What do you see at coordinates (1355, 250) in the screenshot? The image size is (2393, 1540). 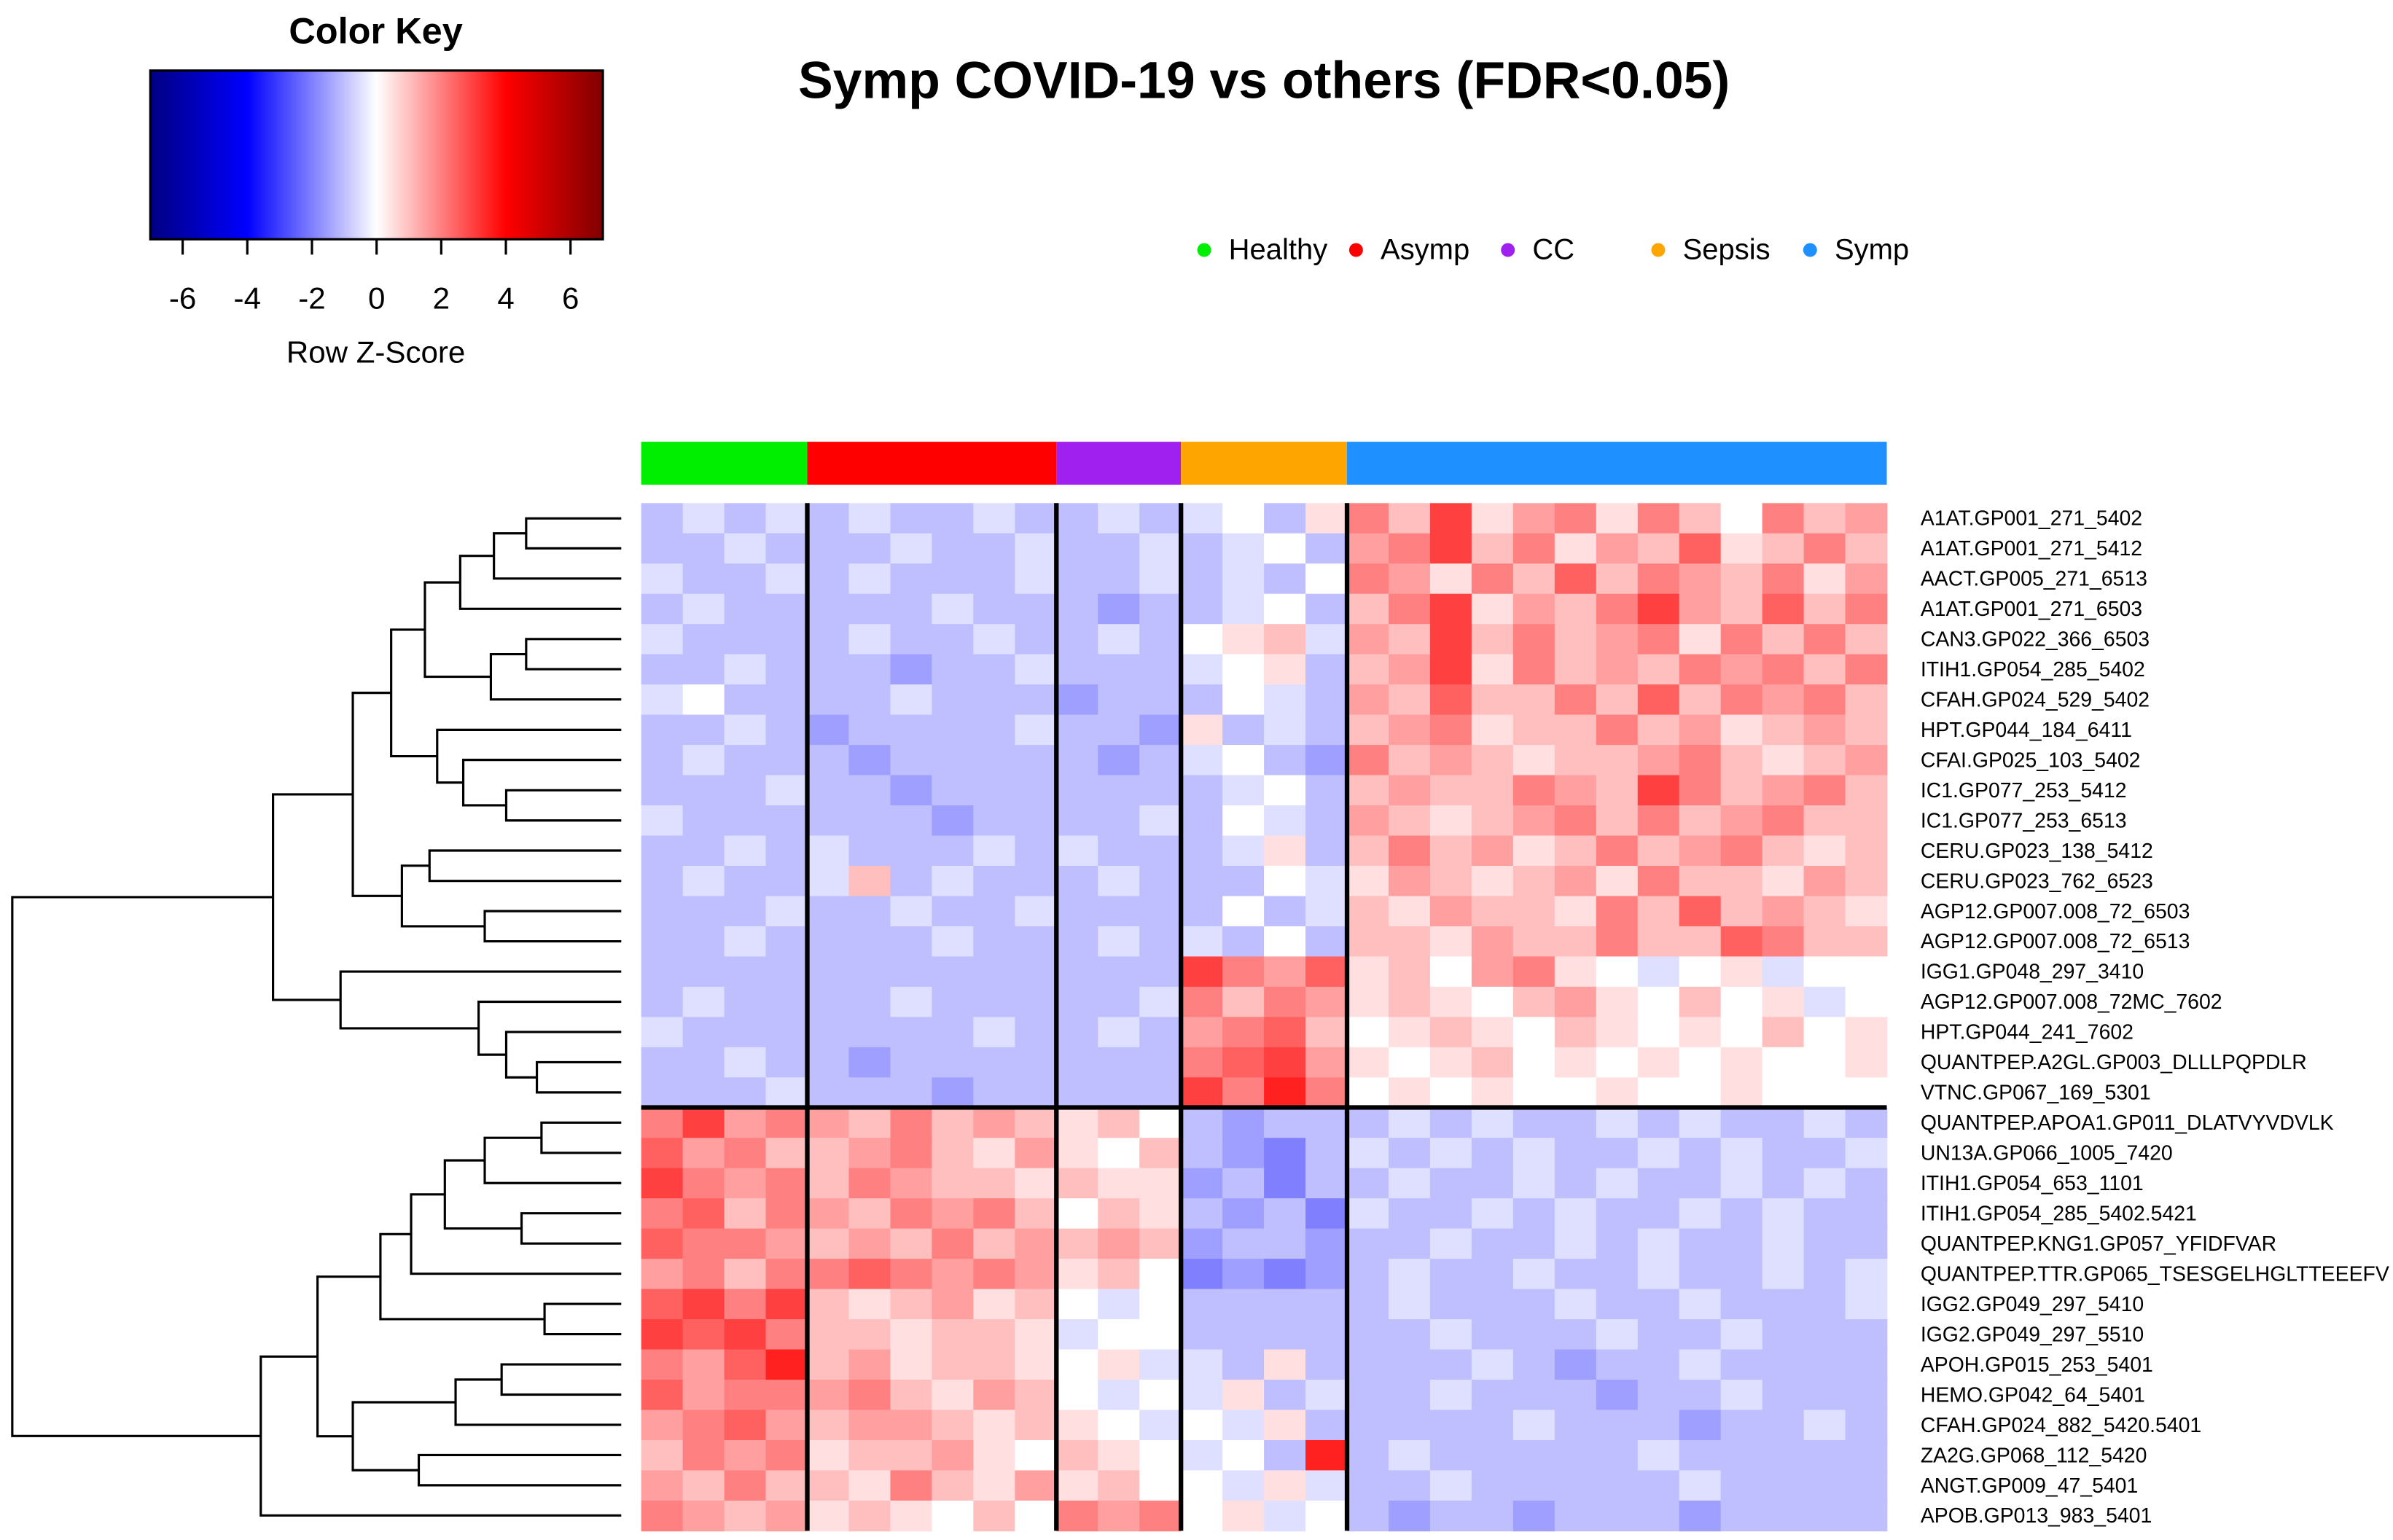 I see `legend-dot` at bounding box center [1355, 250].